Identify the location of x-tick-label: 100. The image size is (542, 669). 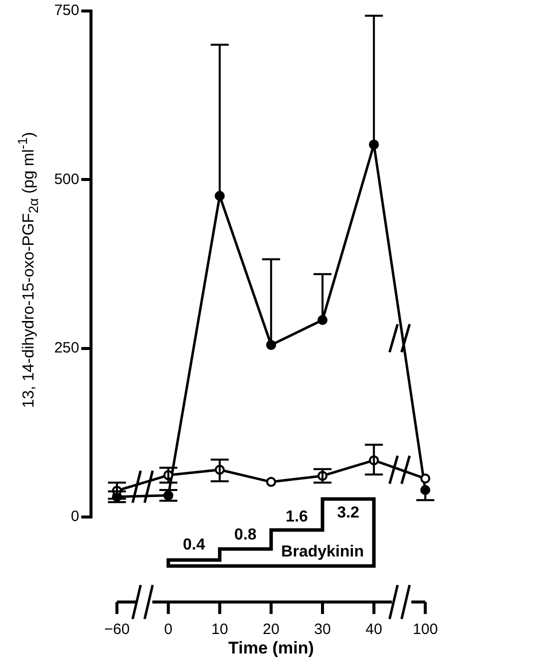
(425, 629).